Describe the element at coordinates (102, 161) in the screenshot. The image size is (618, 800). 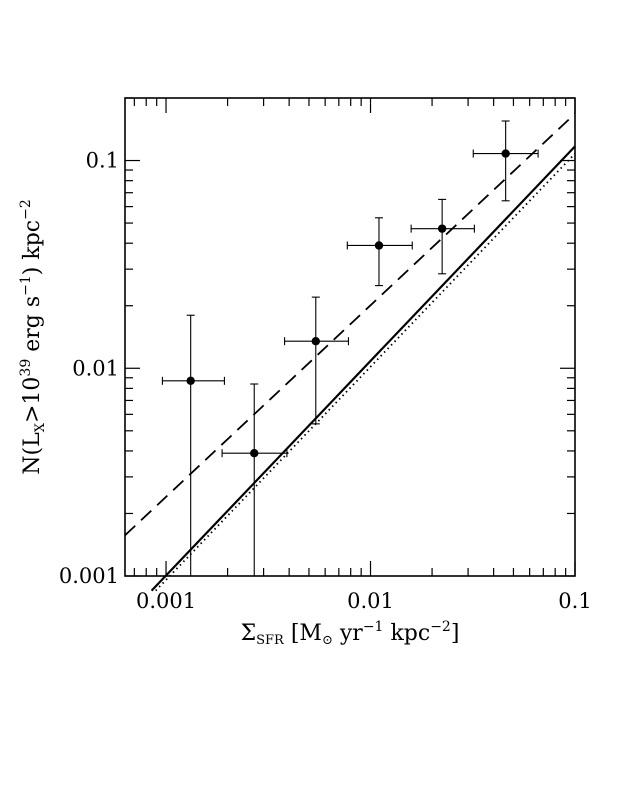
I see `y-tick-label: 0.1` at that location.